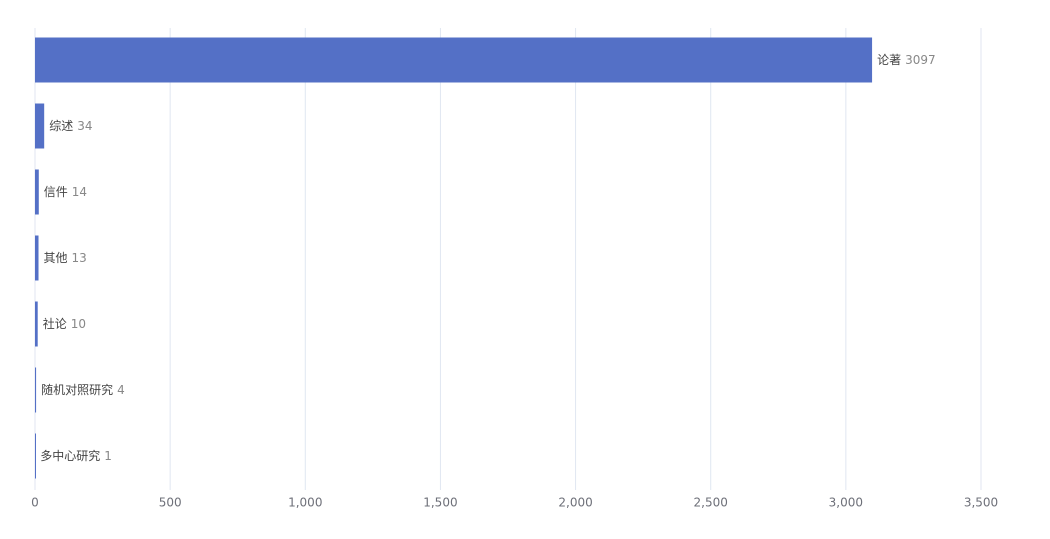 The height and width of the screenshot is (539, 1050). I want to click on value-label: 14, so click(79, 192).